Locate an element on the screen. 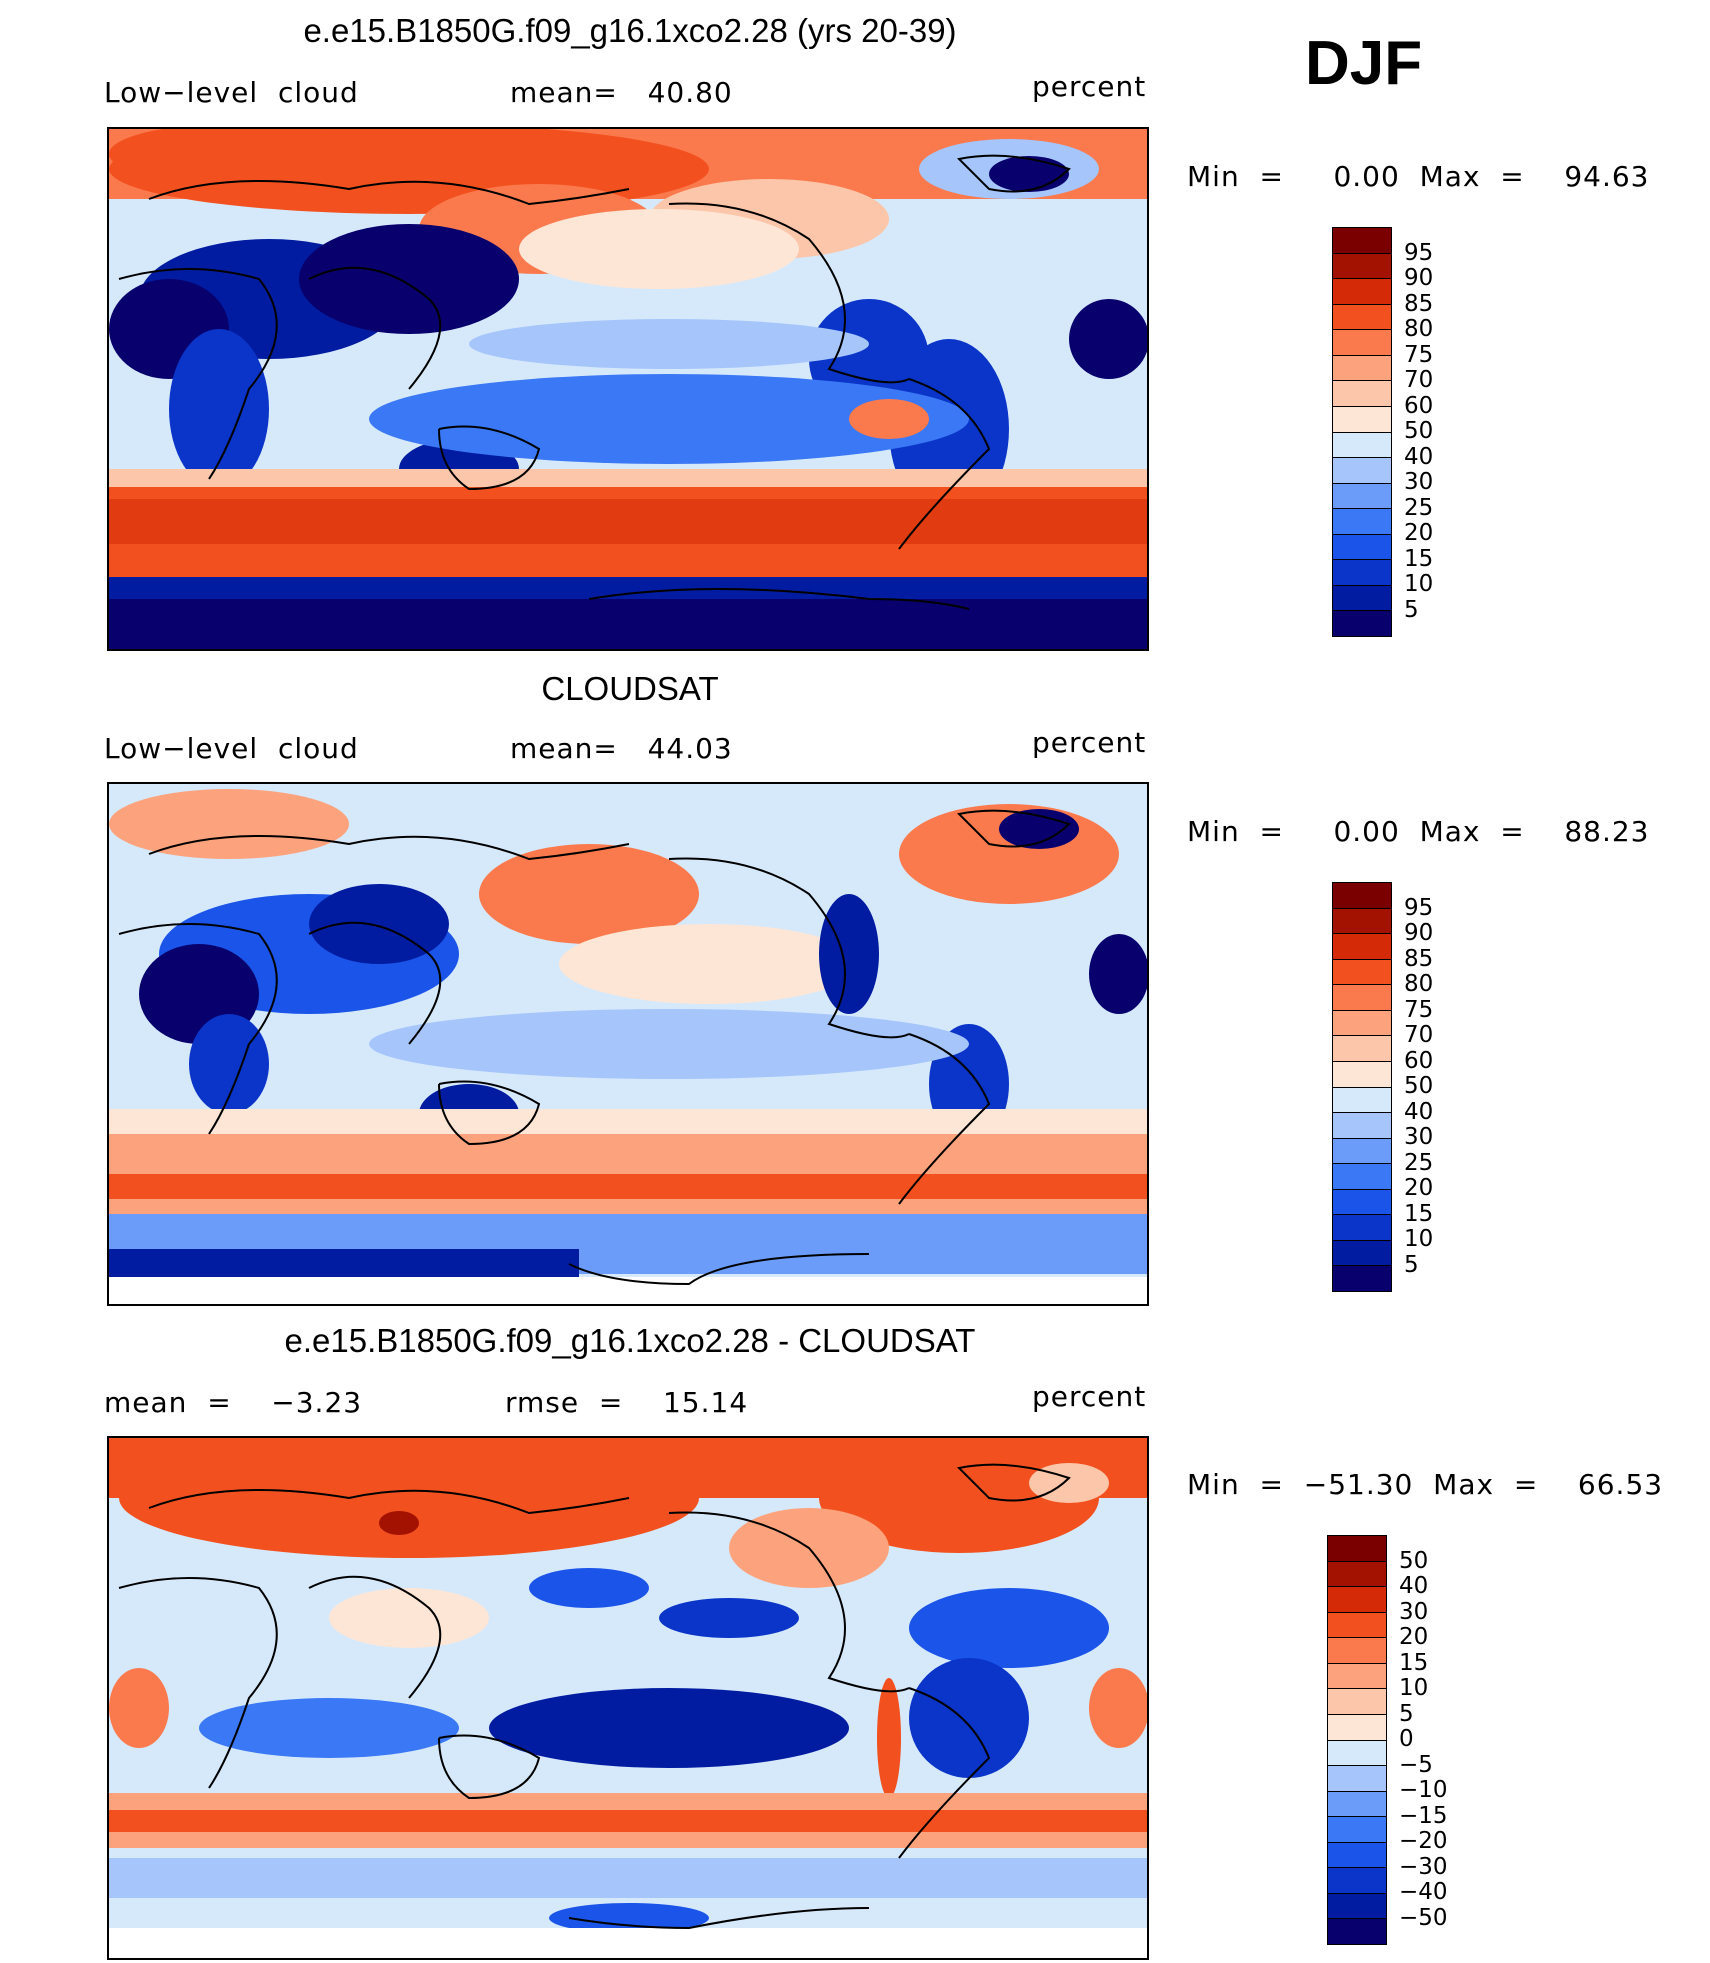 The width and height of the screenshot is (1710, 1963). panel-3-rmse-label: rmse = 15.14 is located at coordinates (627, 1402).